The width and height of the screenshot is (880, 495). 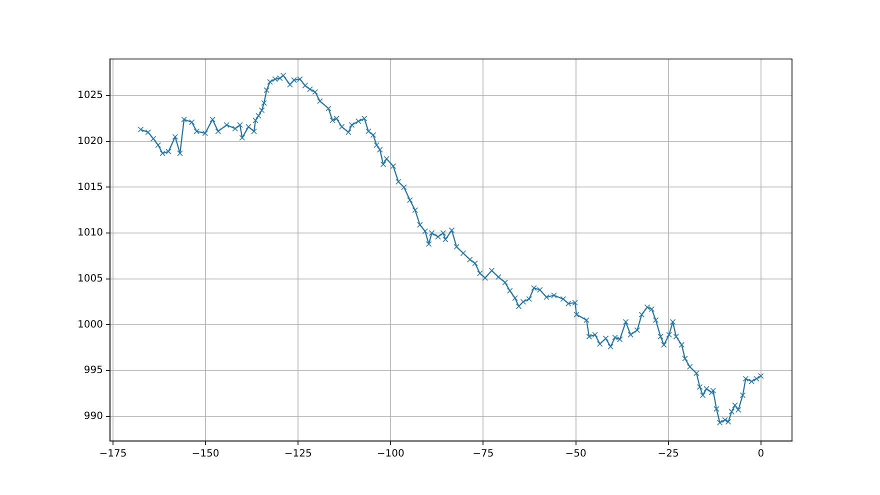 What do you see at coordinates (90, 142) in the screenshot?
I see `y-tick-label: 1020` at bounding box center [90, 142].